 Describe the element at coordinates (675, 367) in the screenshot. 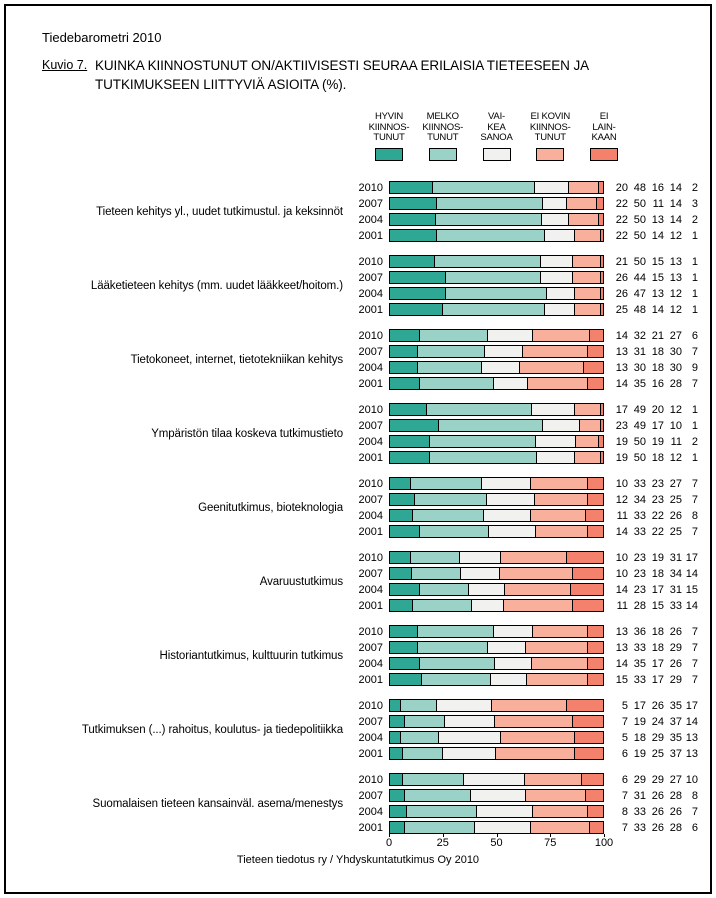

I see `value-ei-kovin-kiinnostunut: 30` at that location.